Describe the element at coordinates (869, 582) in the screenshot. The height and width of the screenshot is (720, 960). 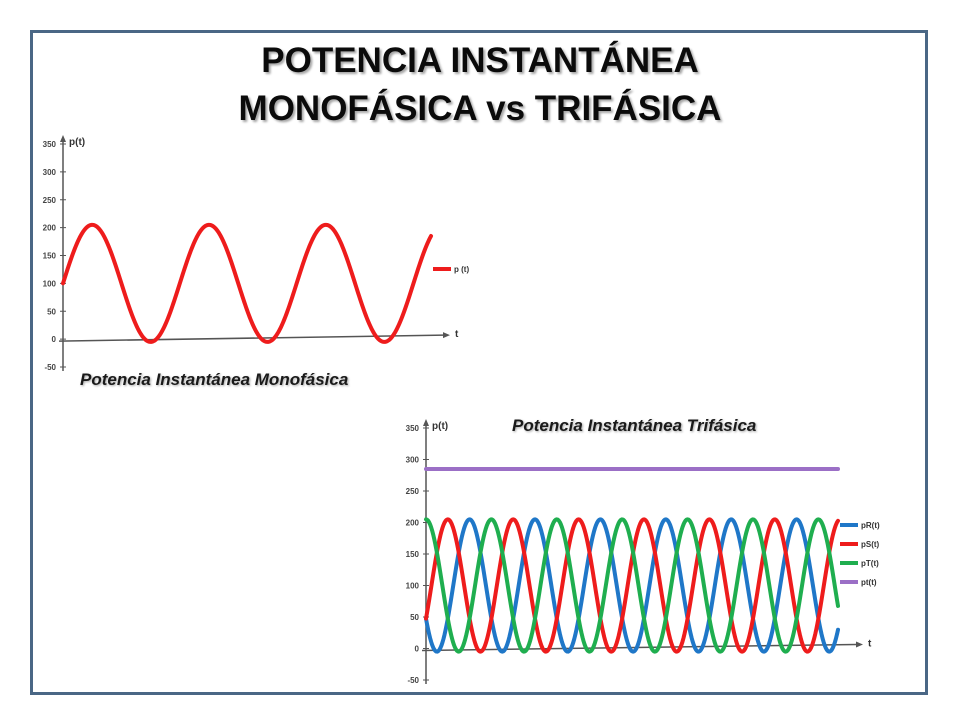
I see `legend-label: pt(t)` at that location.